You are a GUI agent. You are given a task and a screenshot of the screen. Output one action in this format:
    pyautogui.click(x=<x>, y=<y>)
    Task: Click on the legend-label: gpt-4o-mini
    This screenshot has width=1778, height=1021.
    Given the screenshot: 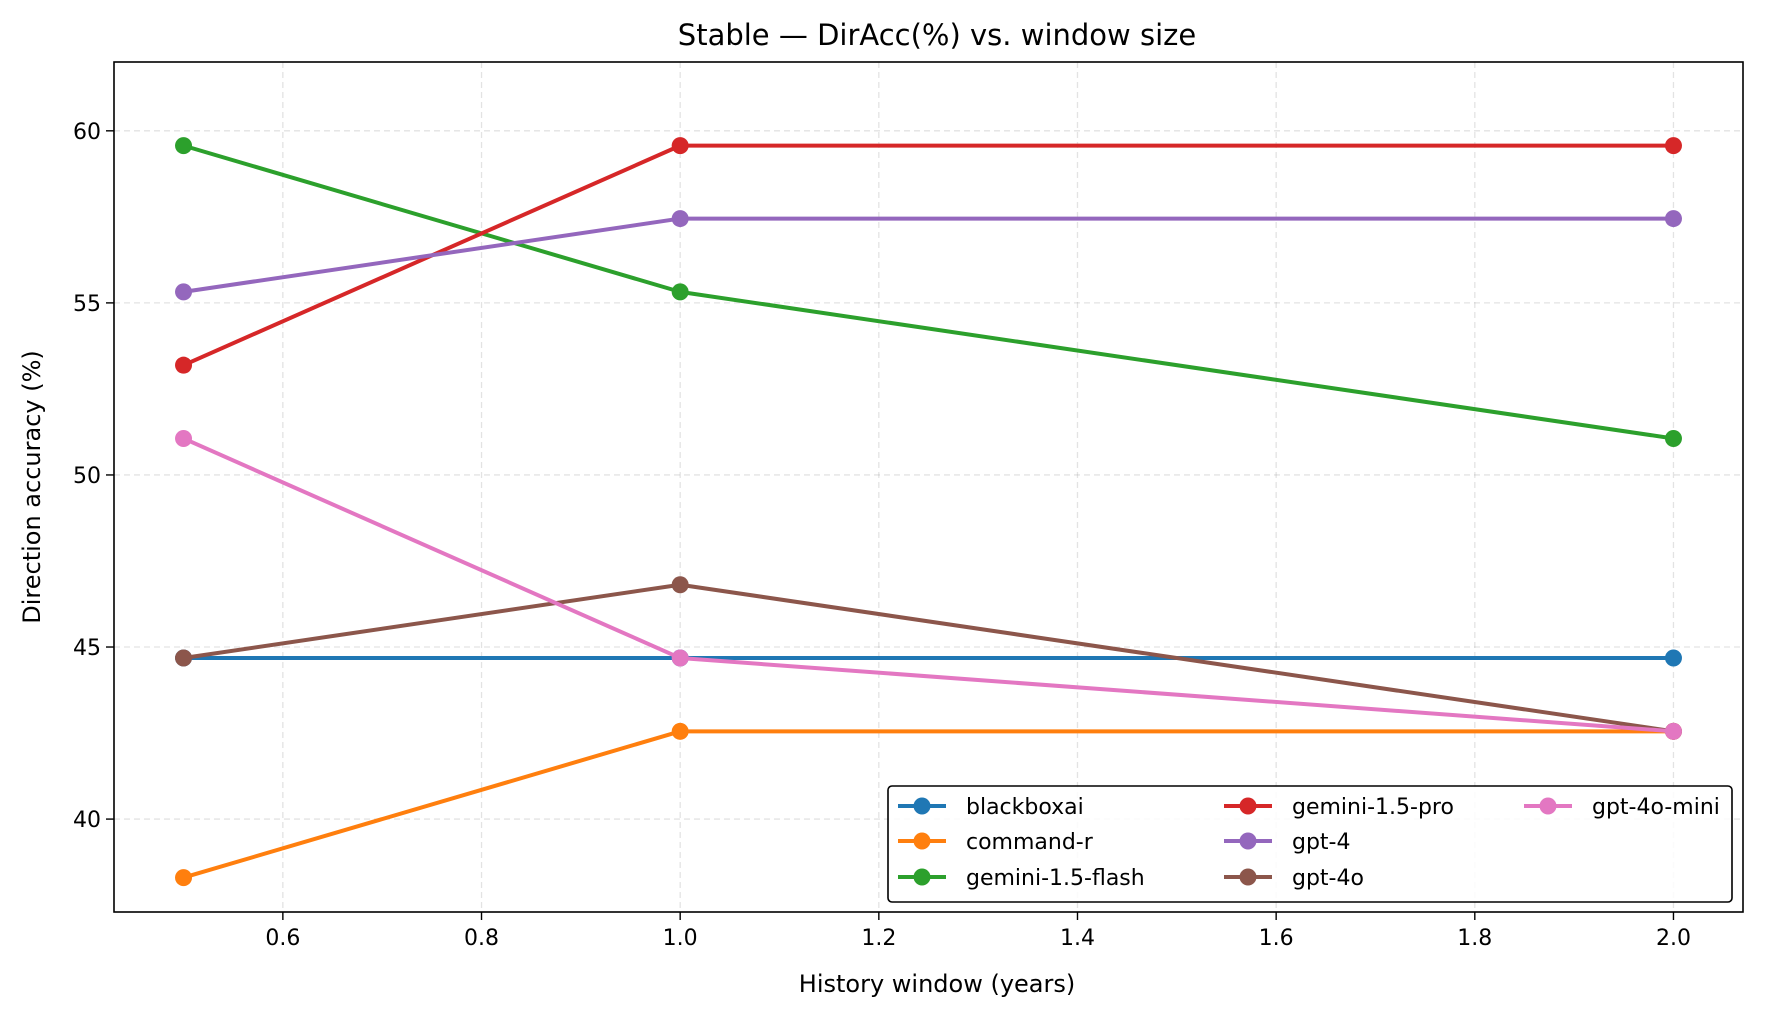 What is the action you would take?
    pyautogui.click(x=1656, y=807)
    